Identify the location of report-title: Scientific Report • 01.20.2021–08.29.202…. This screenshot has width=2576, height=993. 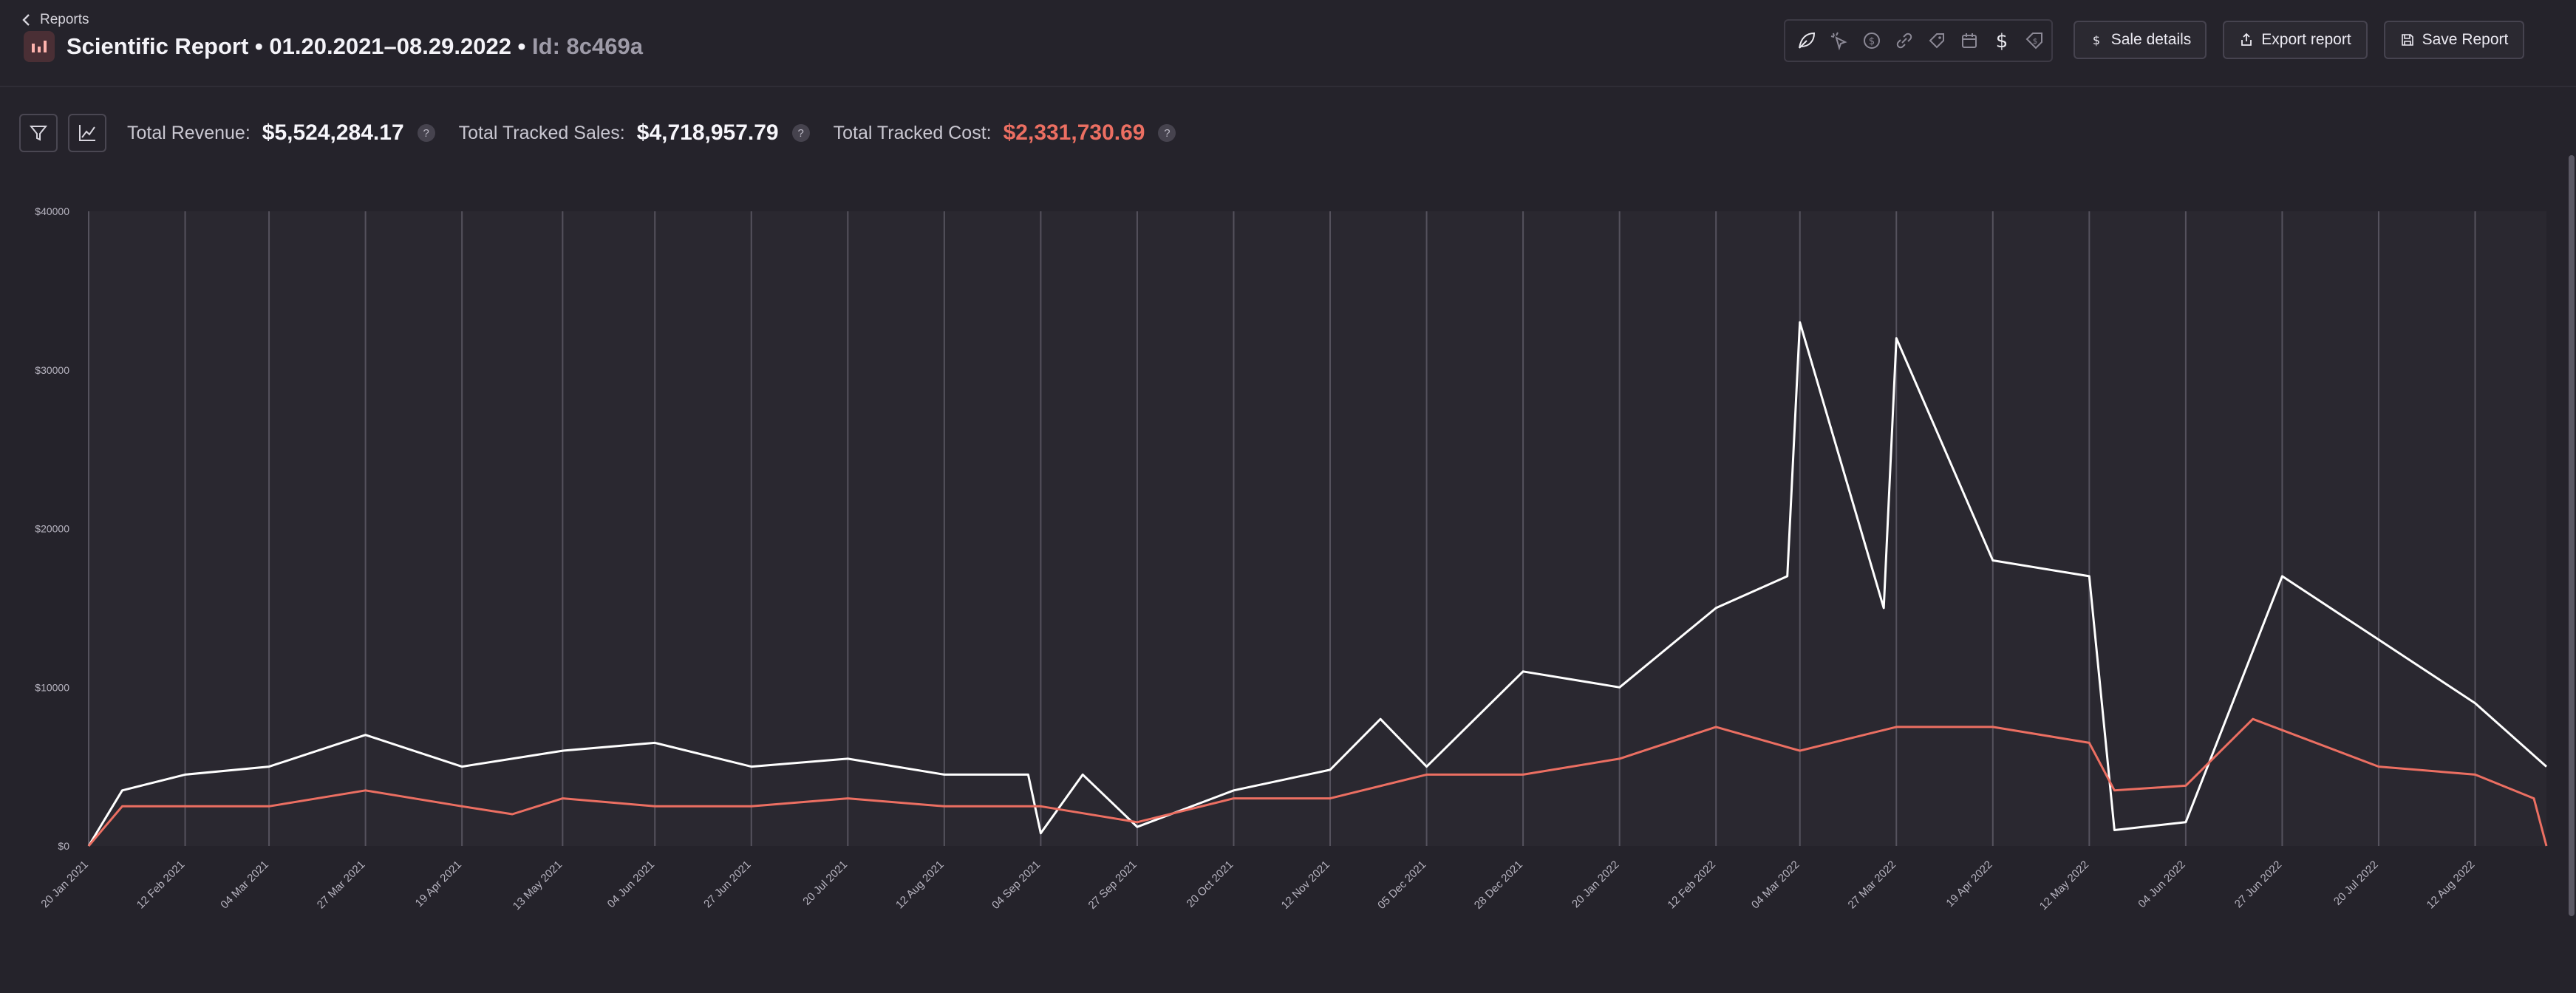
(300, 46).